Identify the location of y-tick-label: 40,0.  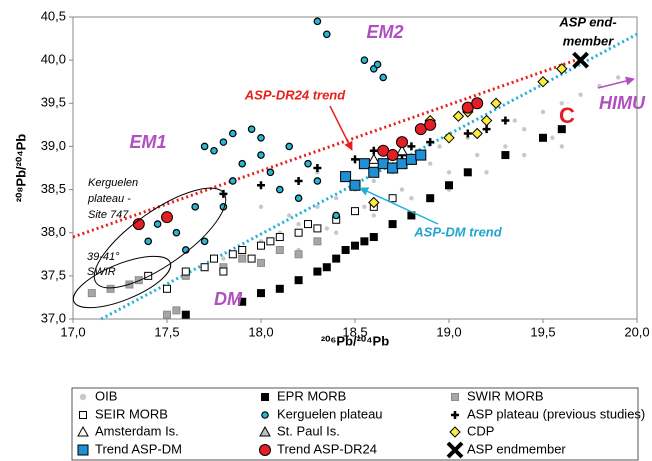
(53, 59).